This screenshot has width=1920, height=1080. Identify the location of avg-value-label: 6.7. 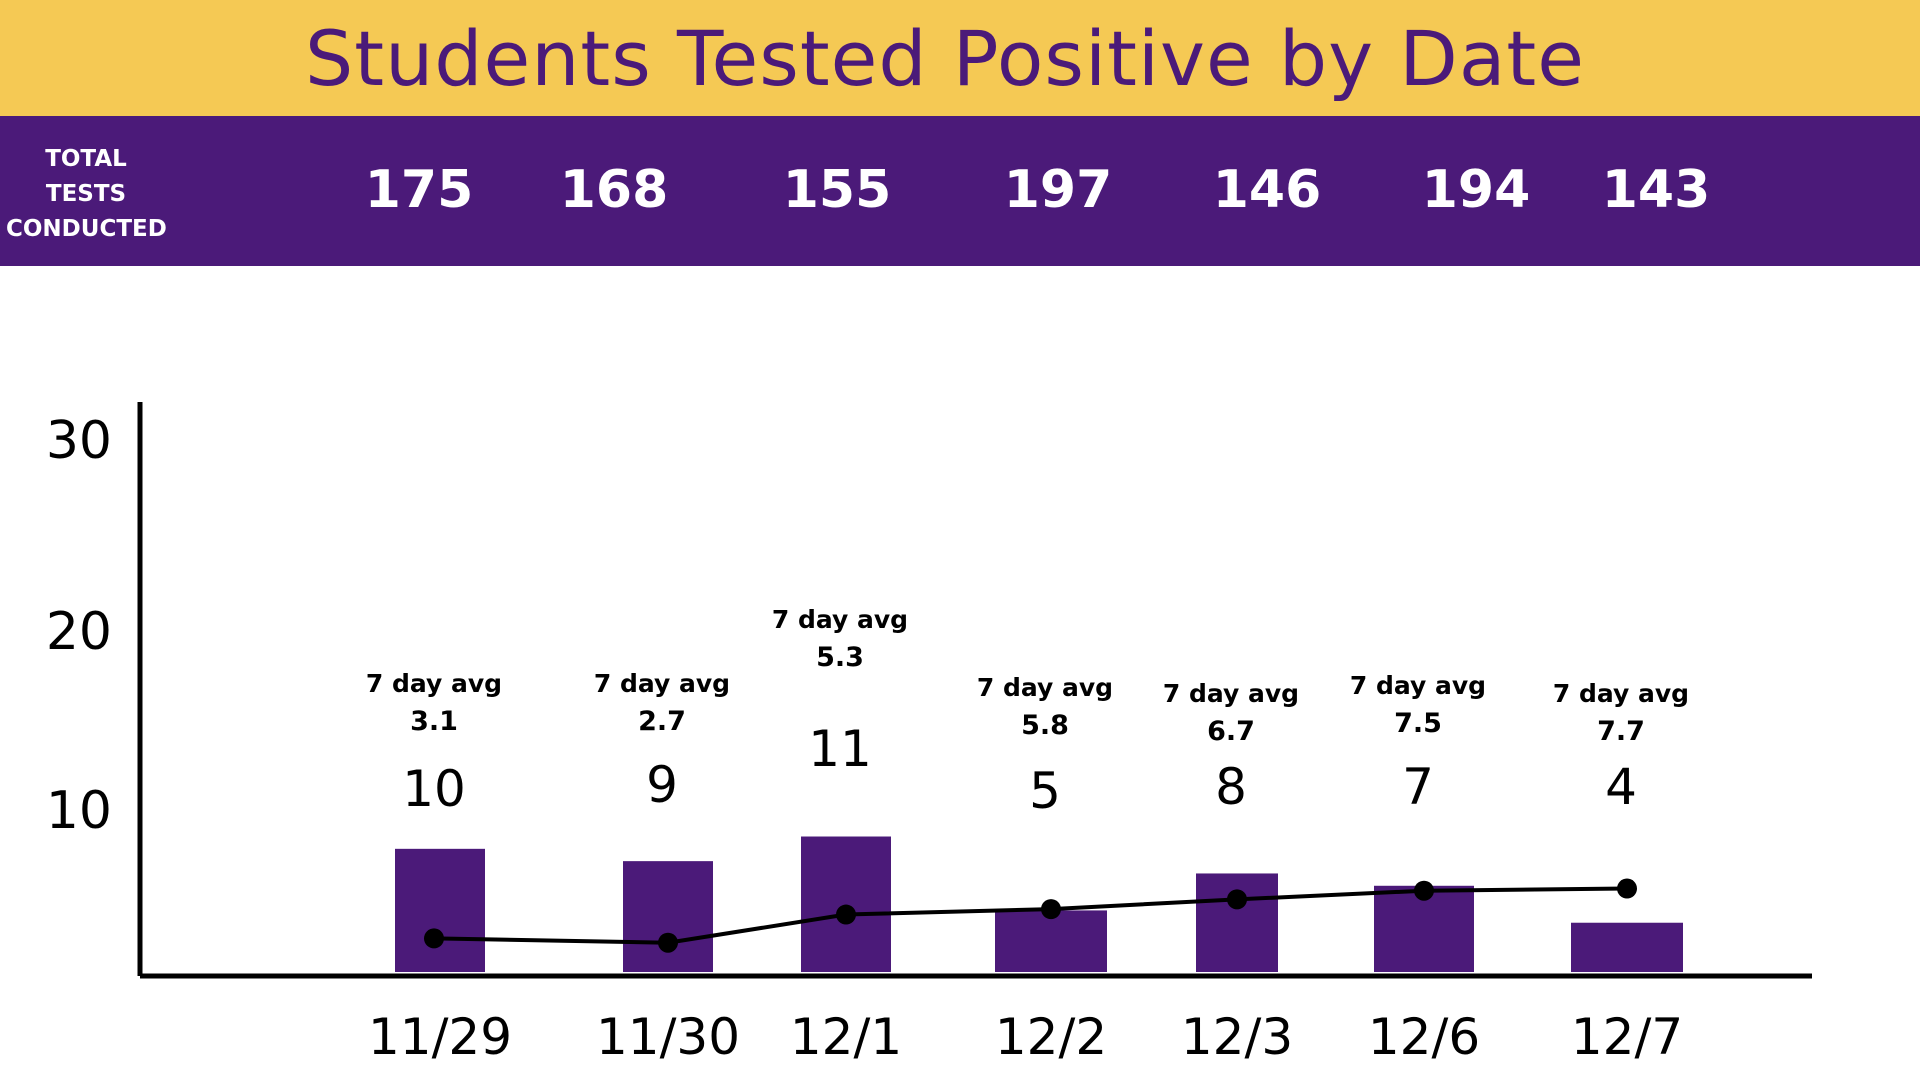
(1231, 731).